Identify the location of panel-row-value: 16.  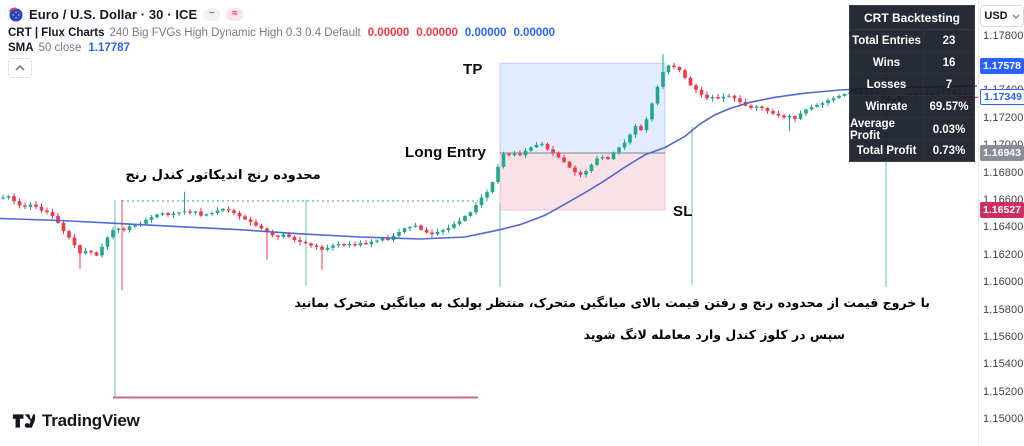
(948, 62).